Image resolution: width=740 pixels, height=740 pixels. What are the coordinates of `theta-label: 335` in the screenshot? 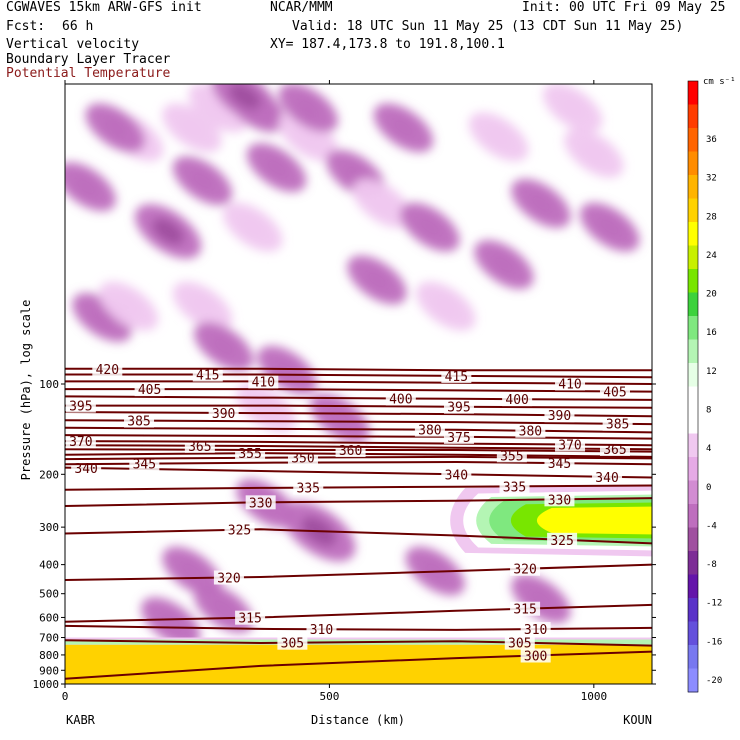 It's located at (308, 489).